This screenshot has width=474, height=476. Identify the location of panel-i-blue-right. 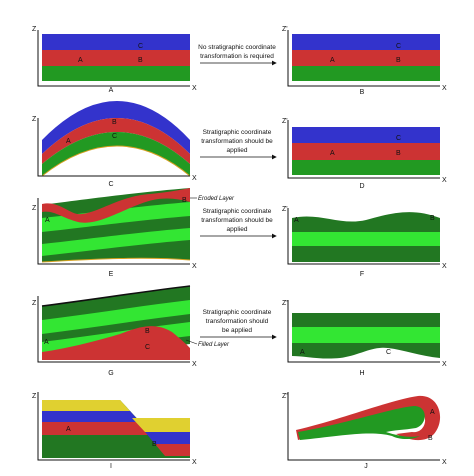
(167, 438).